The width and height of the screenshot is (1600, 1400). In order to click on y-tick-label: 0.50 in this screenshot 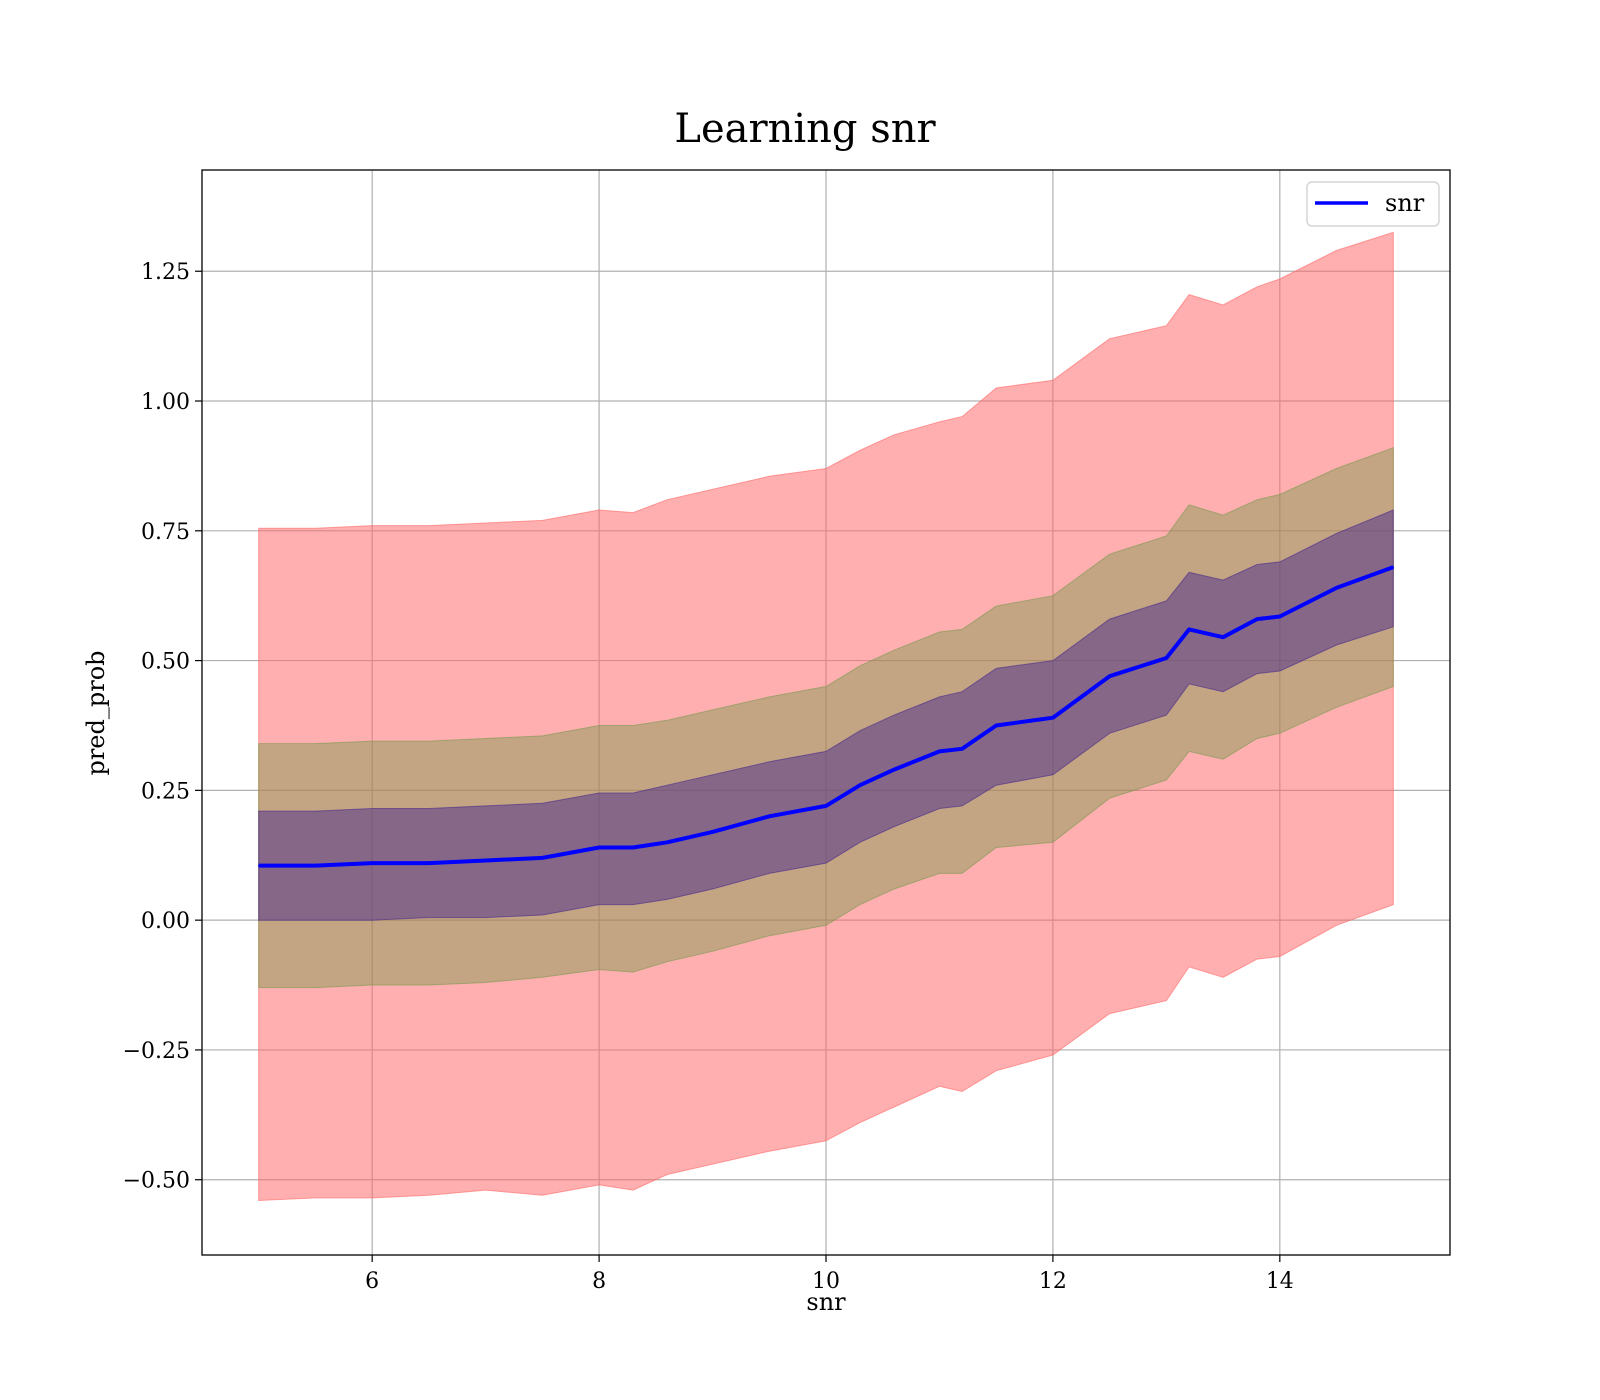, I will do `click(165, 662)`.